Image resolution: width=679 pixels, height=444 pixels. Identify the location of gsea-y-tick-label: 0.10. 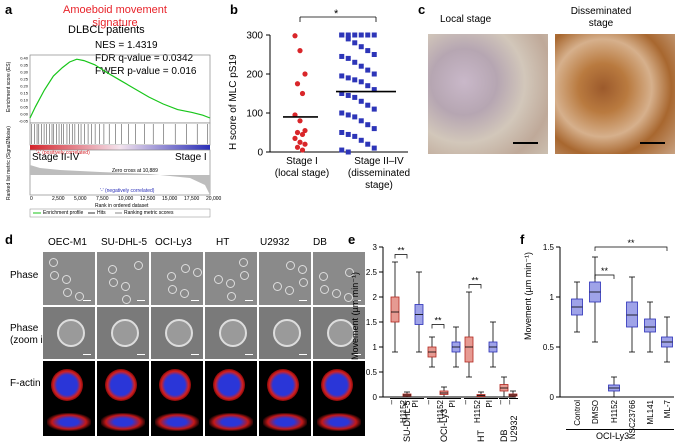
(24, 100).